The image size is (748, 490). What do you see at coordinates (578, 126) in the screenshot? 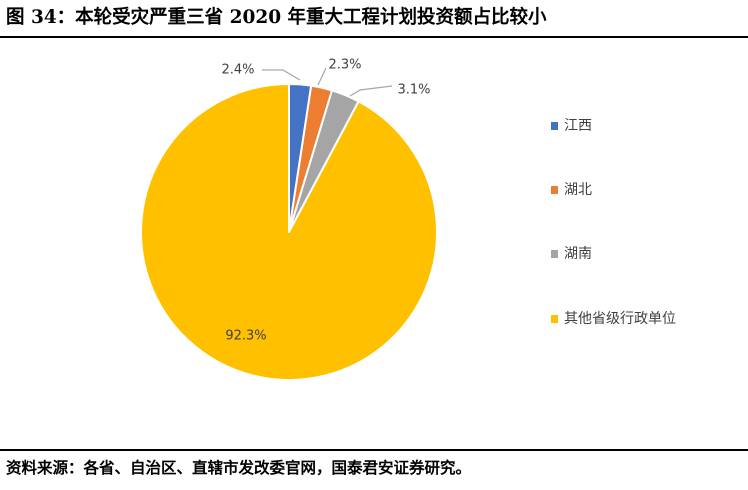
I see `legend-label-jiangxi: 江西` at bounding box center [578, 126].